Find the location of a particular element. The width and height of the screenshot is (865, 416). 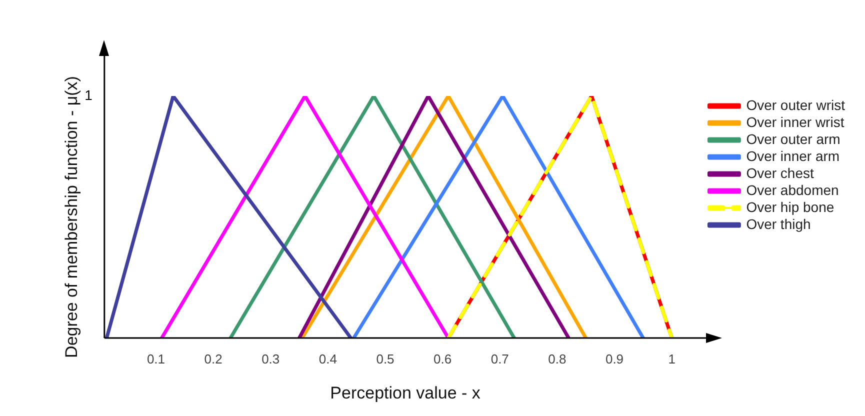

y-axis-title: Degree of membership function - μ(x) is located at coordinates (71, 217).